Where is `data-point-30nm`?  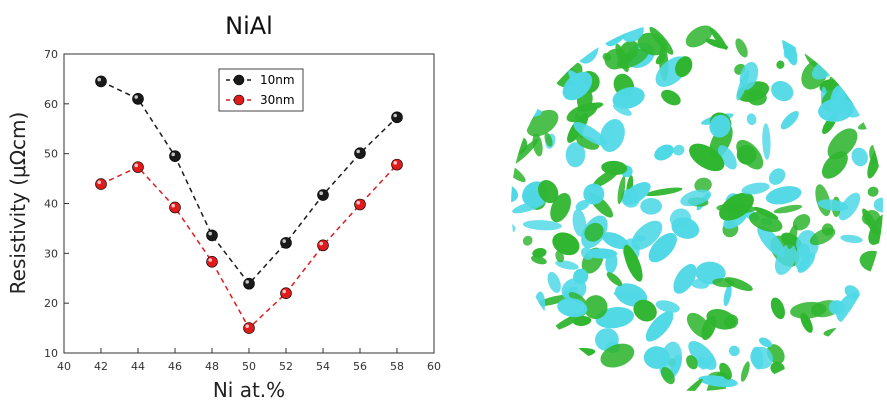 data-point-30nm is located at coordinates (360, 204).